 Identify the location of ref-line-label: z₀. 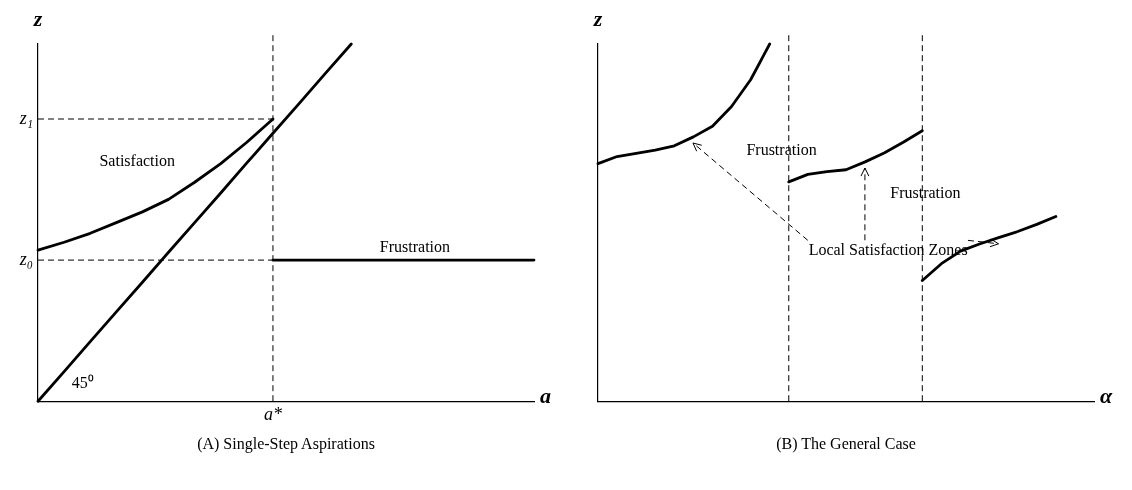
(25, 258).